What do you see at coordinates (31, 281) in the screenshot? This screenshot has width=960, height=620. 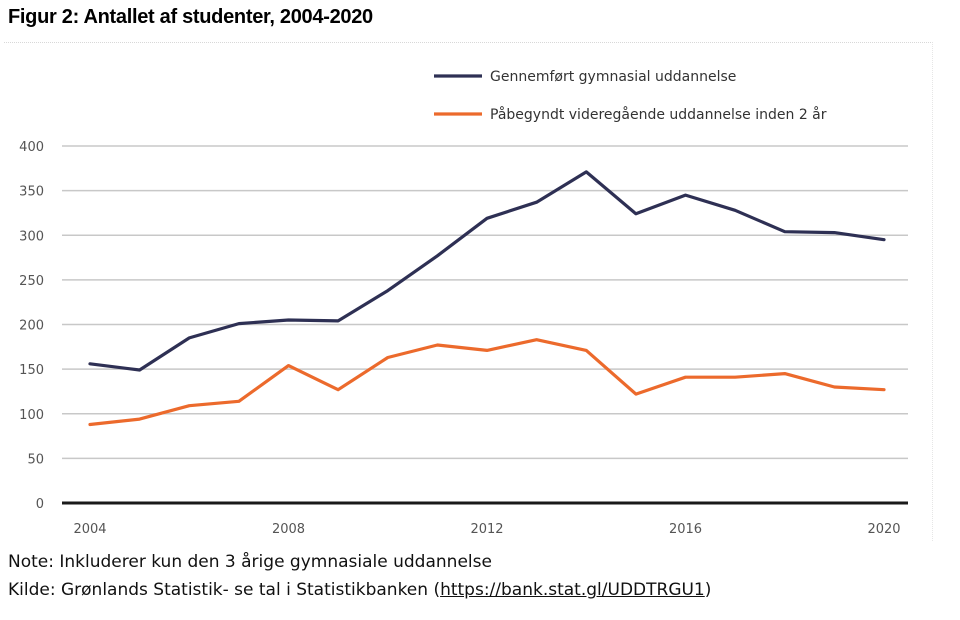 I see `y-tick-label: 250` at bounding box center [31, 281].